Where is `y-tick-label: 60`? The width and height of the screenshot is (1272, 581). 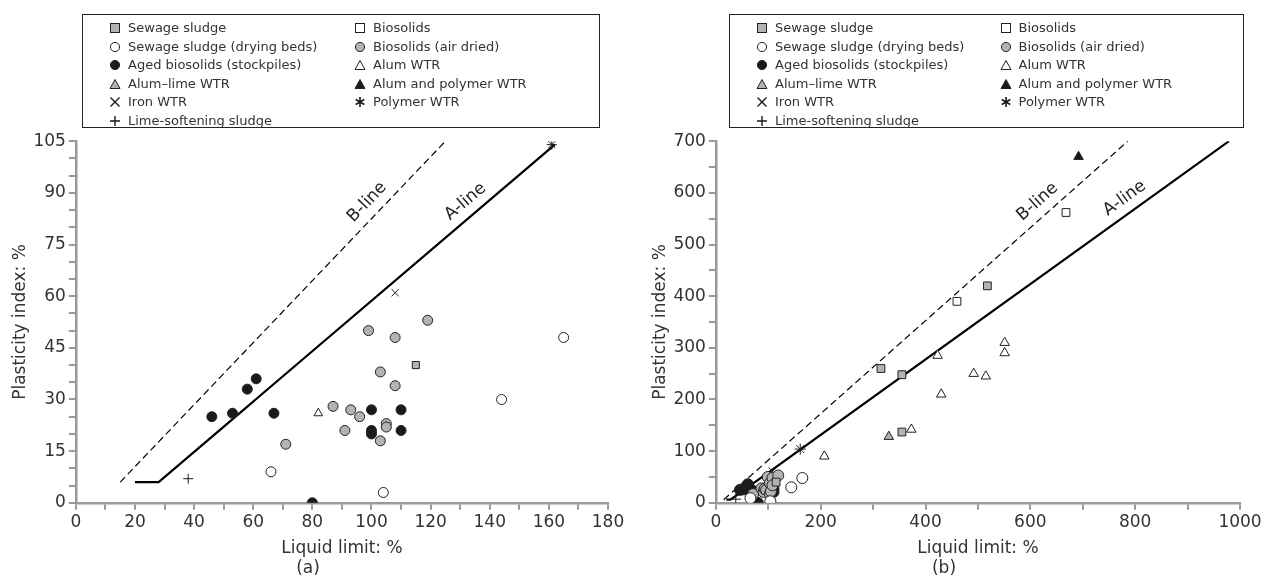 y-tick-label: 60 is located at coordinates (55, 294).